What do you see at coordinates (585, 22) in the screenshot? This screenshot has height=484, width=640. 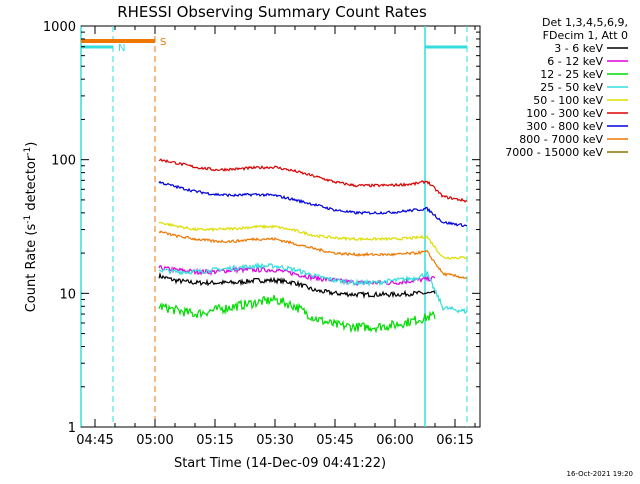 I see `legend-header-line-1: Det 1,3,4,5,6,9,` at bounding box center [585, 22].